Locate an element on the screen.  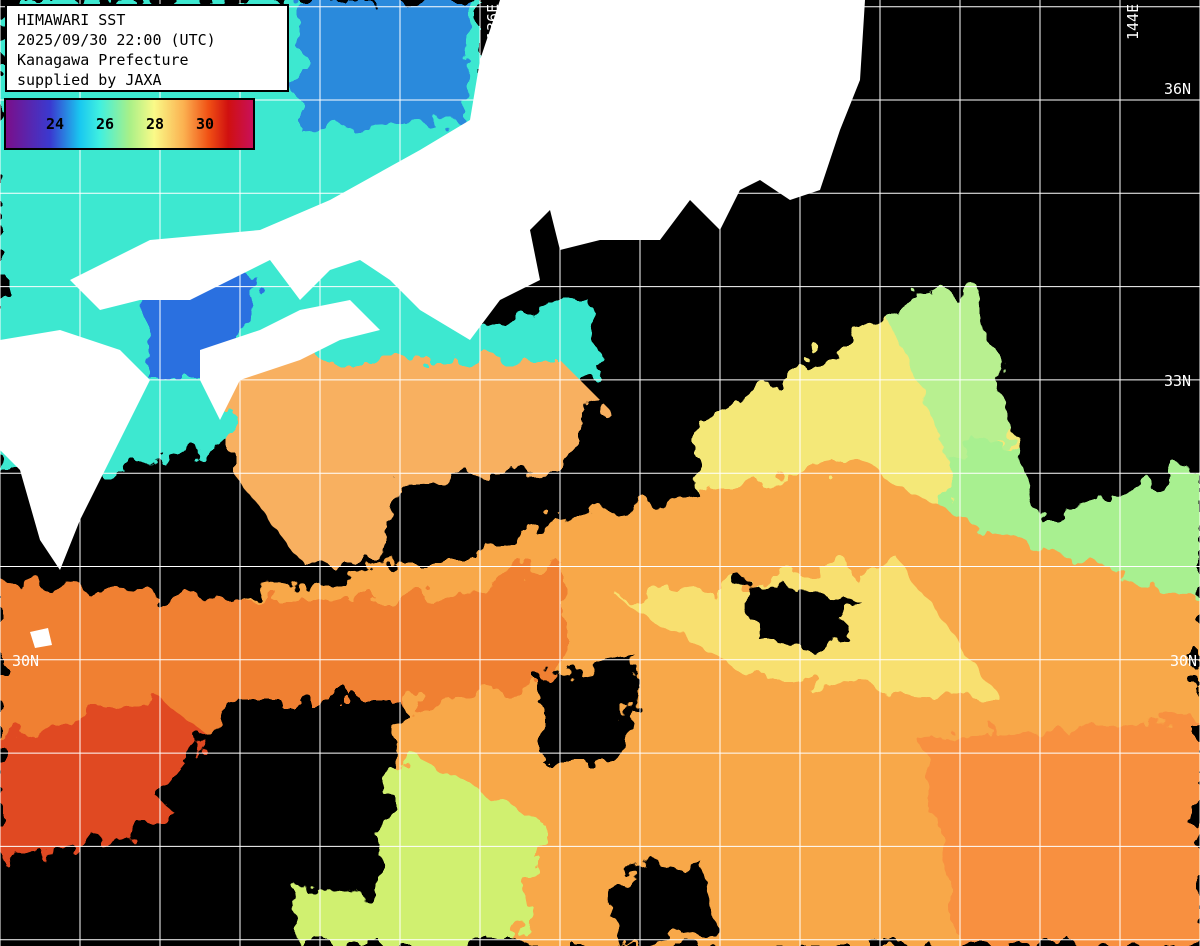
colorbar-tick: 30 is located at coordinates (205, 124).